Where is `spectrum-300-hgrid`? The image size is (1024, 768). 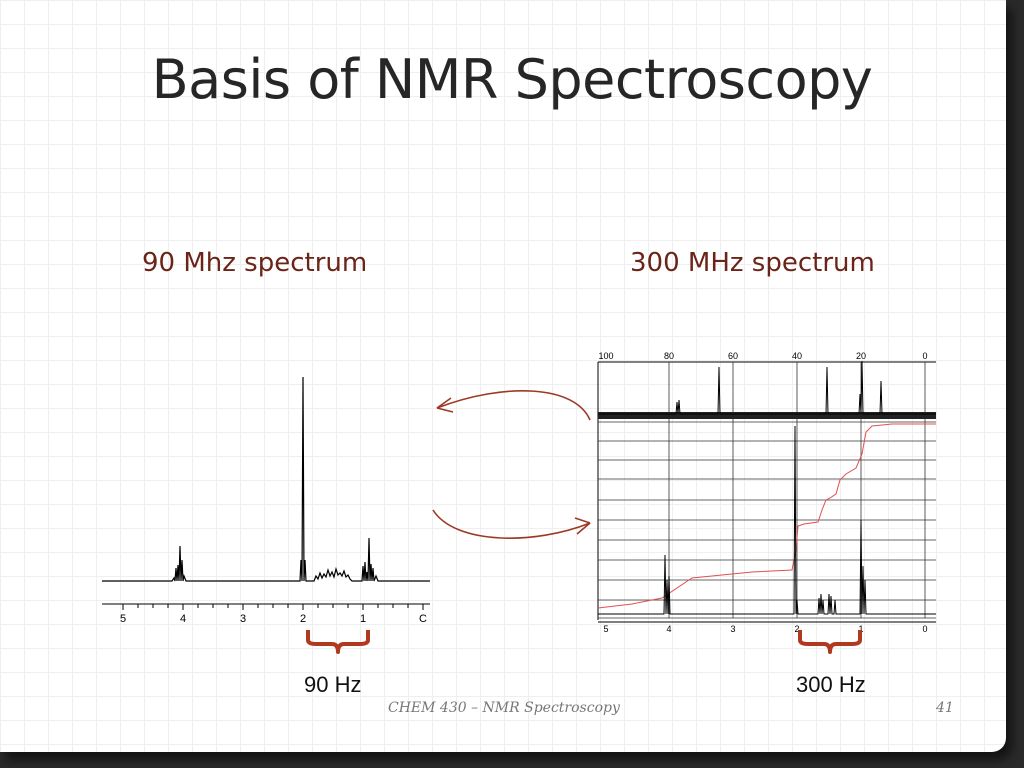 spectrum-300-hgrid is located at coordinates (767, 520).